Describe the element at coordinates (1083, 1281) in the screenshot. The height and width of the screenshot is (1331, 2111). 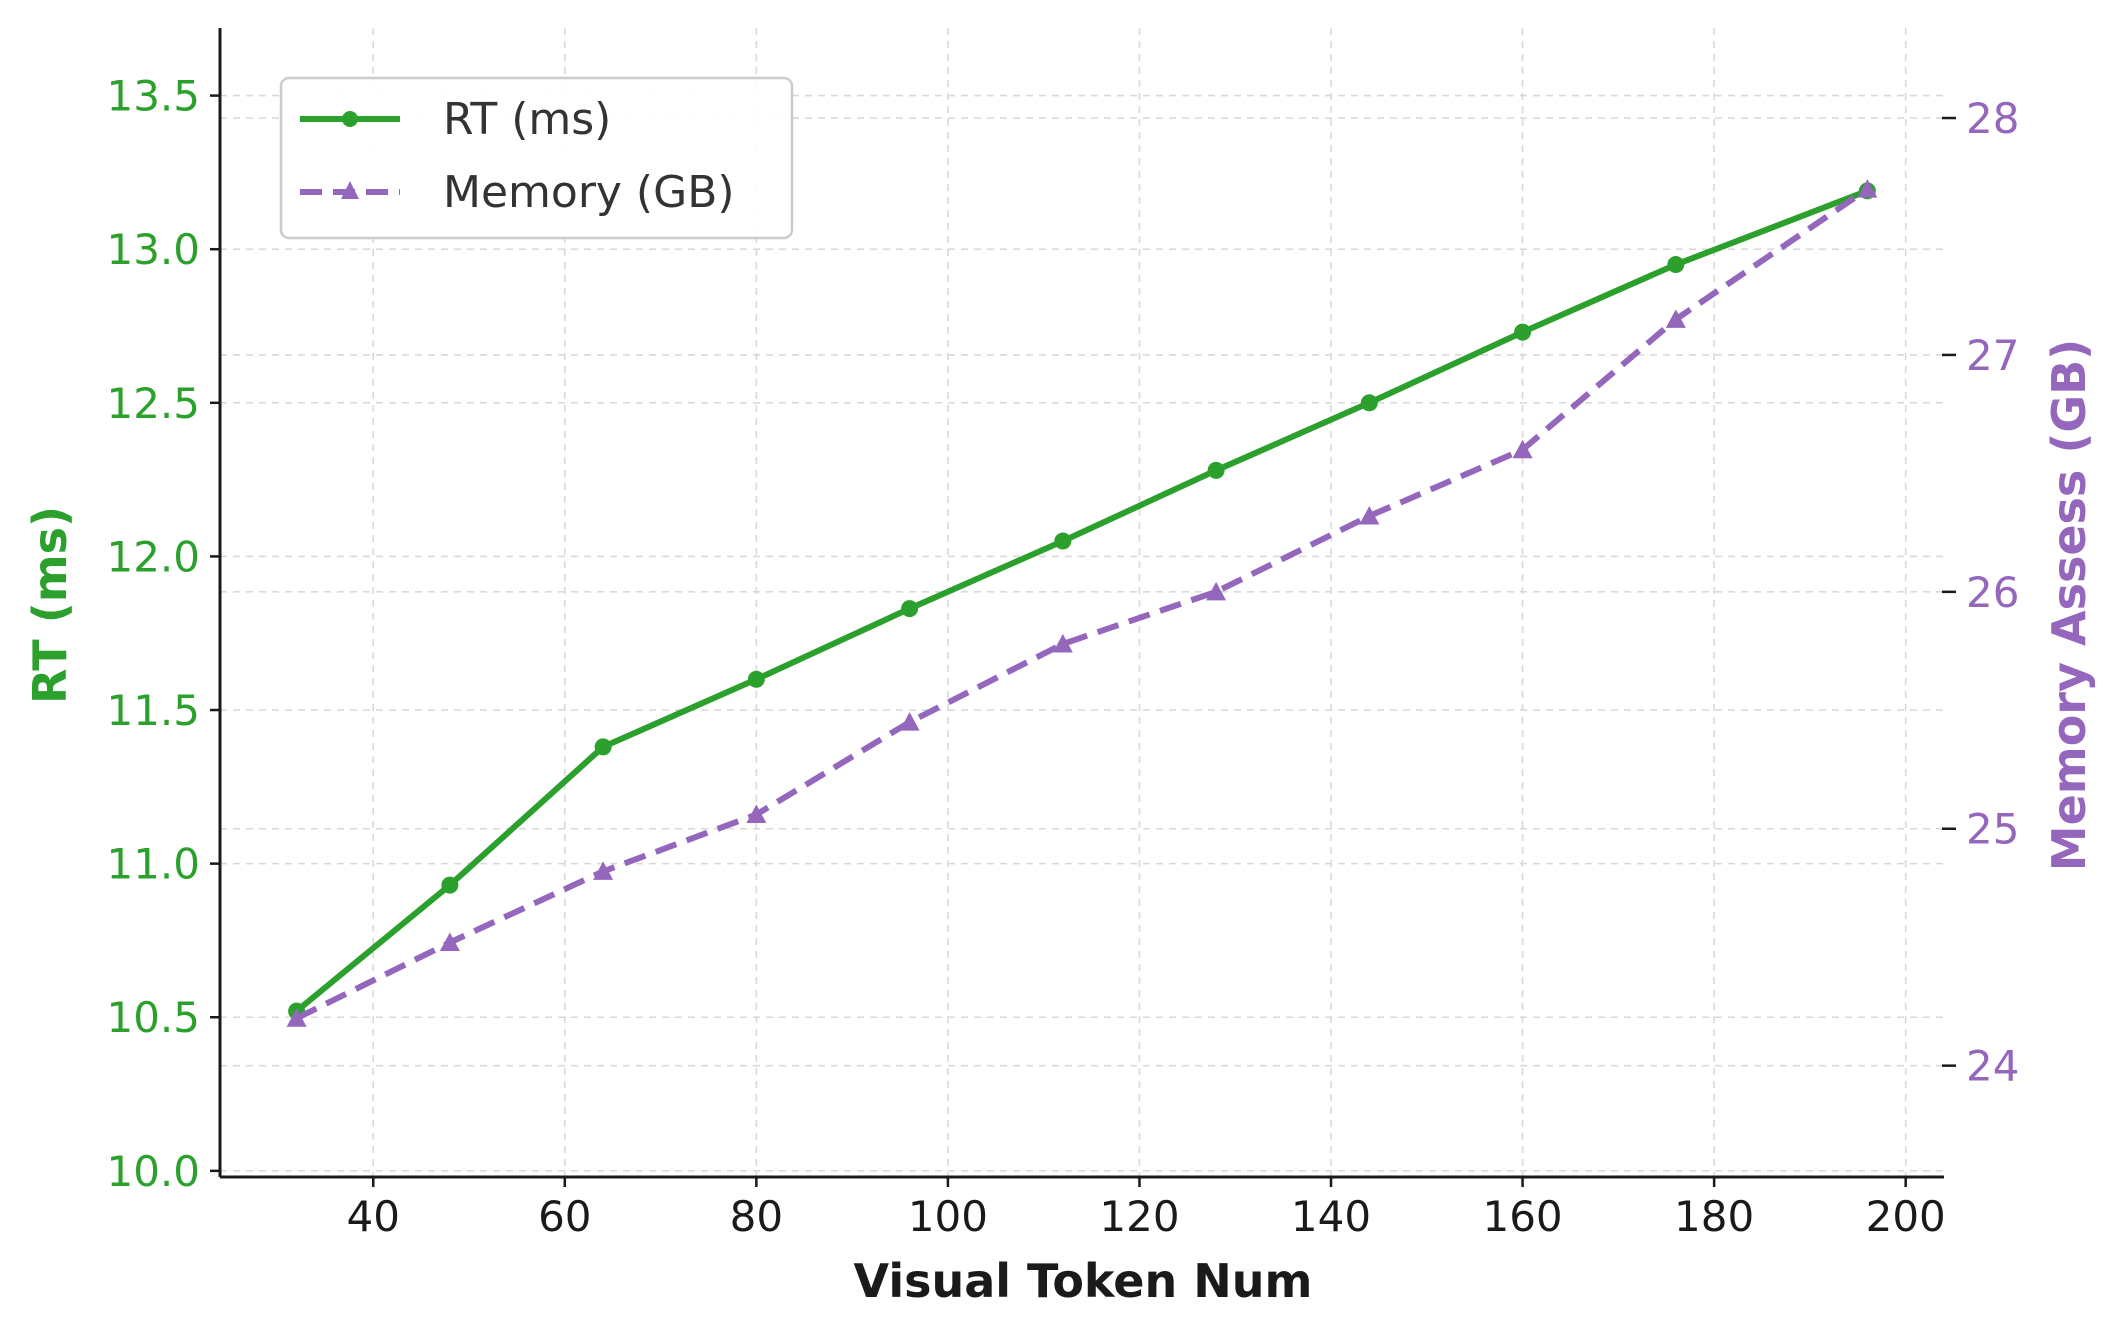
I see `x-axis-title: Visual Token Num` at that location.